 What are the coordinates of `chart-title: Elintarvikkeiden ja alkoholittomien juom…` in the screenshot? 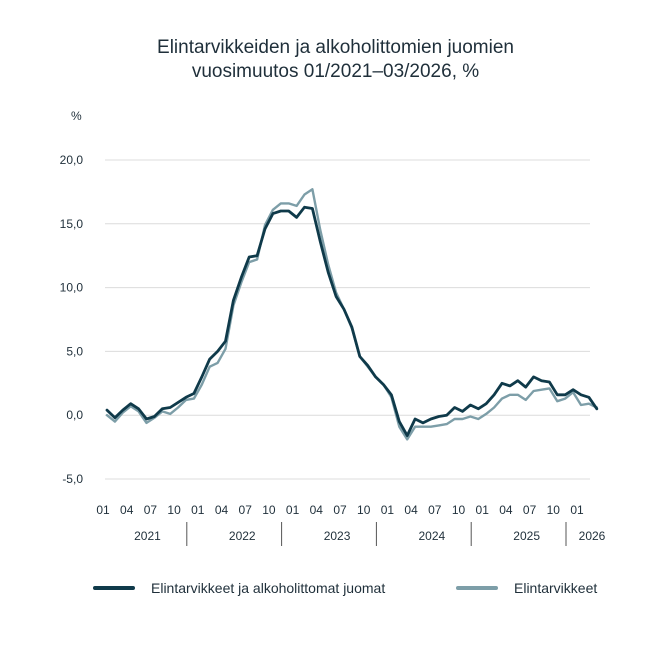 It's located at (335, 60).